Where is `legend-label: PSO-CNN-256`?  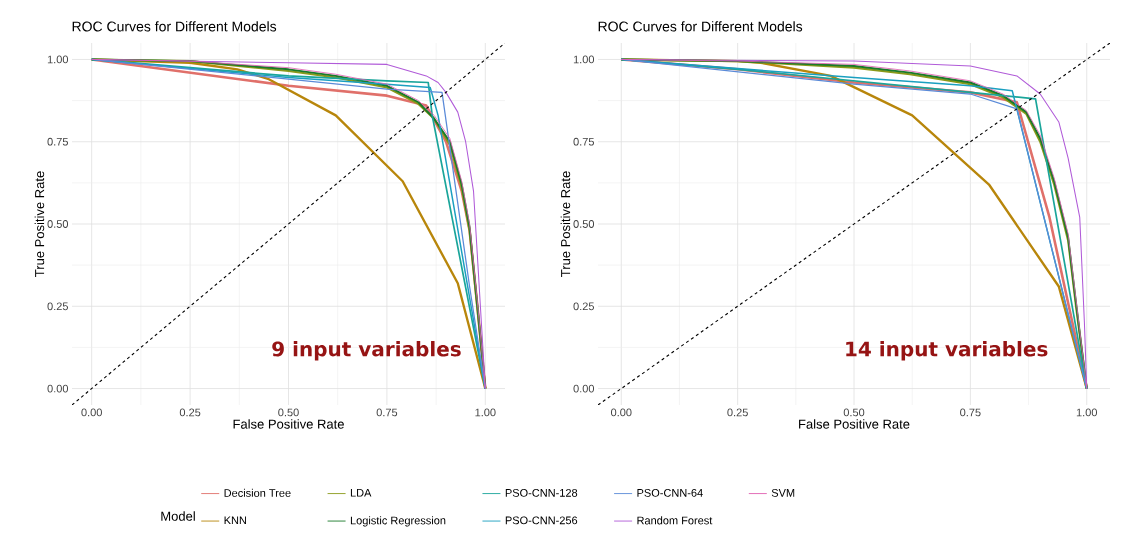 legend-label: PSO-CNN-256 is located at coordinates (541, 520).